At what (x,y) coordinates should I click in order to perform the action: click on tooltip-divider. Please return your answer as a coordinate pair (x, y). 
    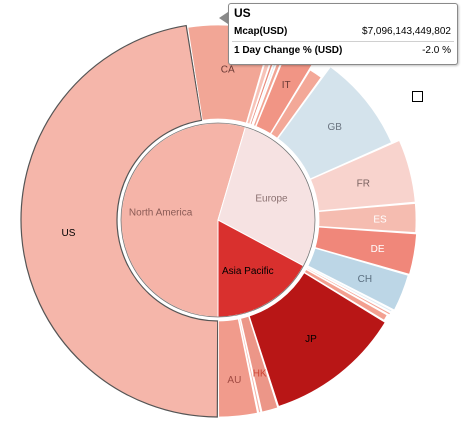
    Looking at the image, I should click on (343, 41).